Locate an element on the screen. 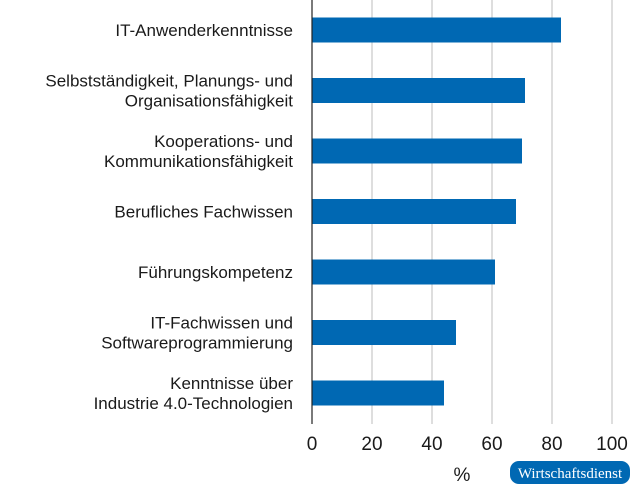  x-tick-label: 60 is located at coordinates (491, 444).